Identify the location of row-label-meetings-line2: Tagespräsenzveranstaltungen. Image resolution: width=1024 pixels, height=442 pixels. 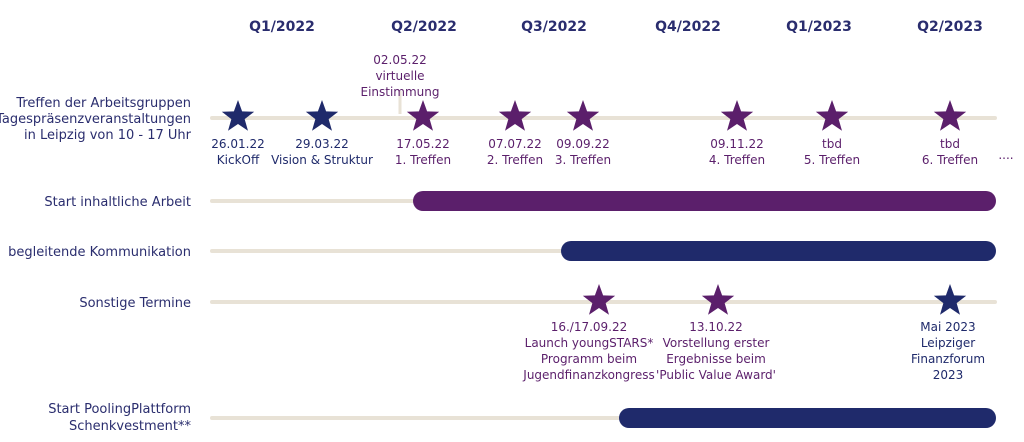
(95, 119).